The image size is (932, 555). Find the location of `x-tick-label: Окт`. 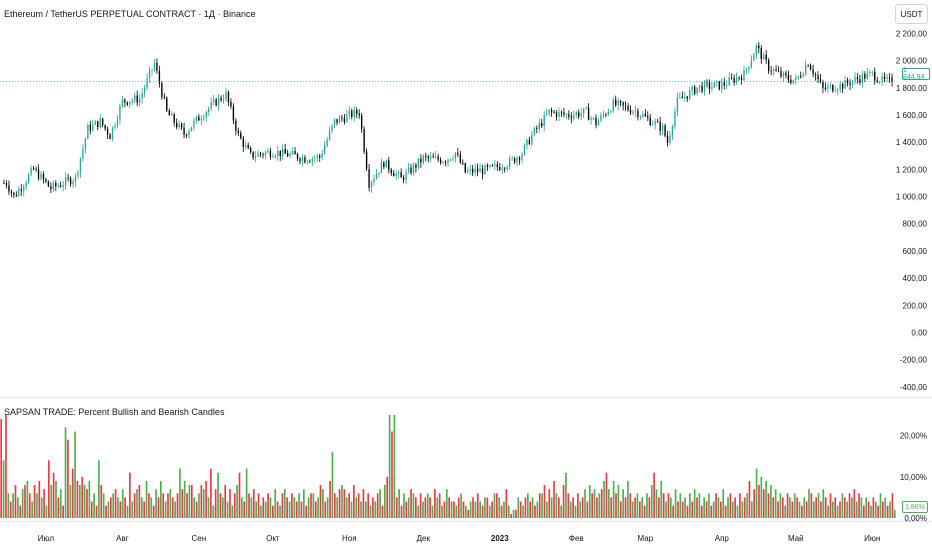

x-tick-label: Окт is located at coordinates (273, 538).